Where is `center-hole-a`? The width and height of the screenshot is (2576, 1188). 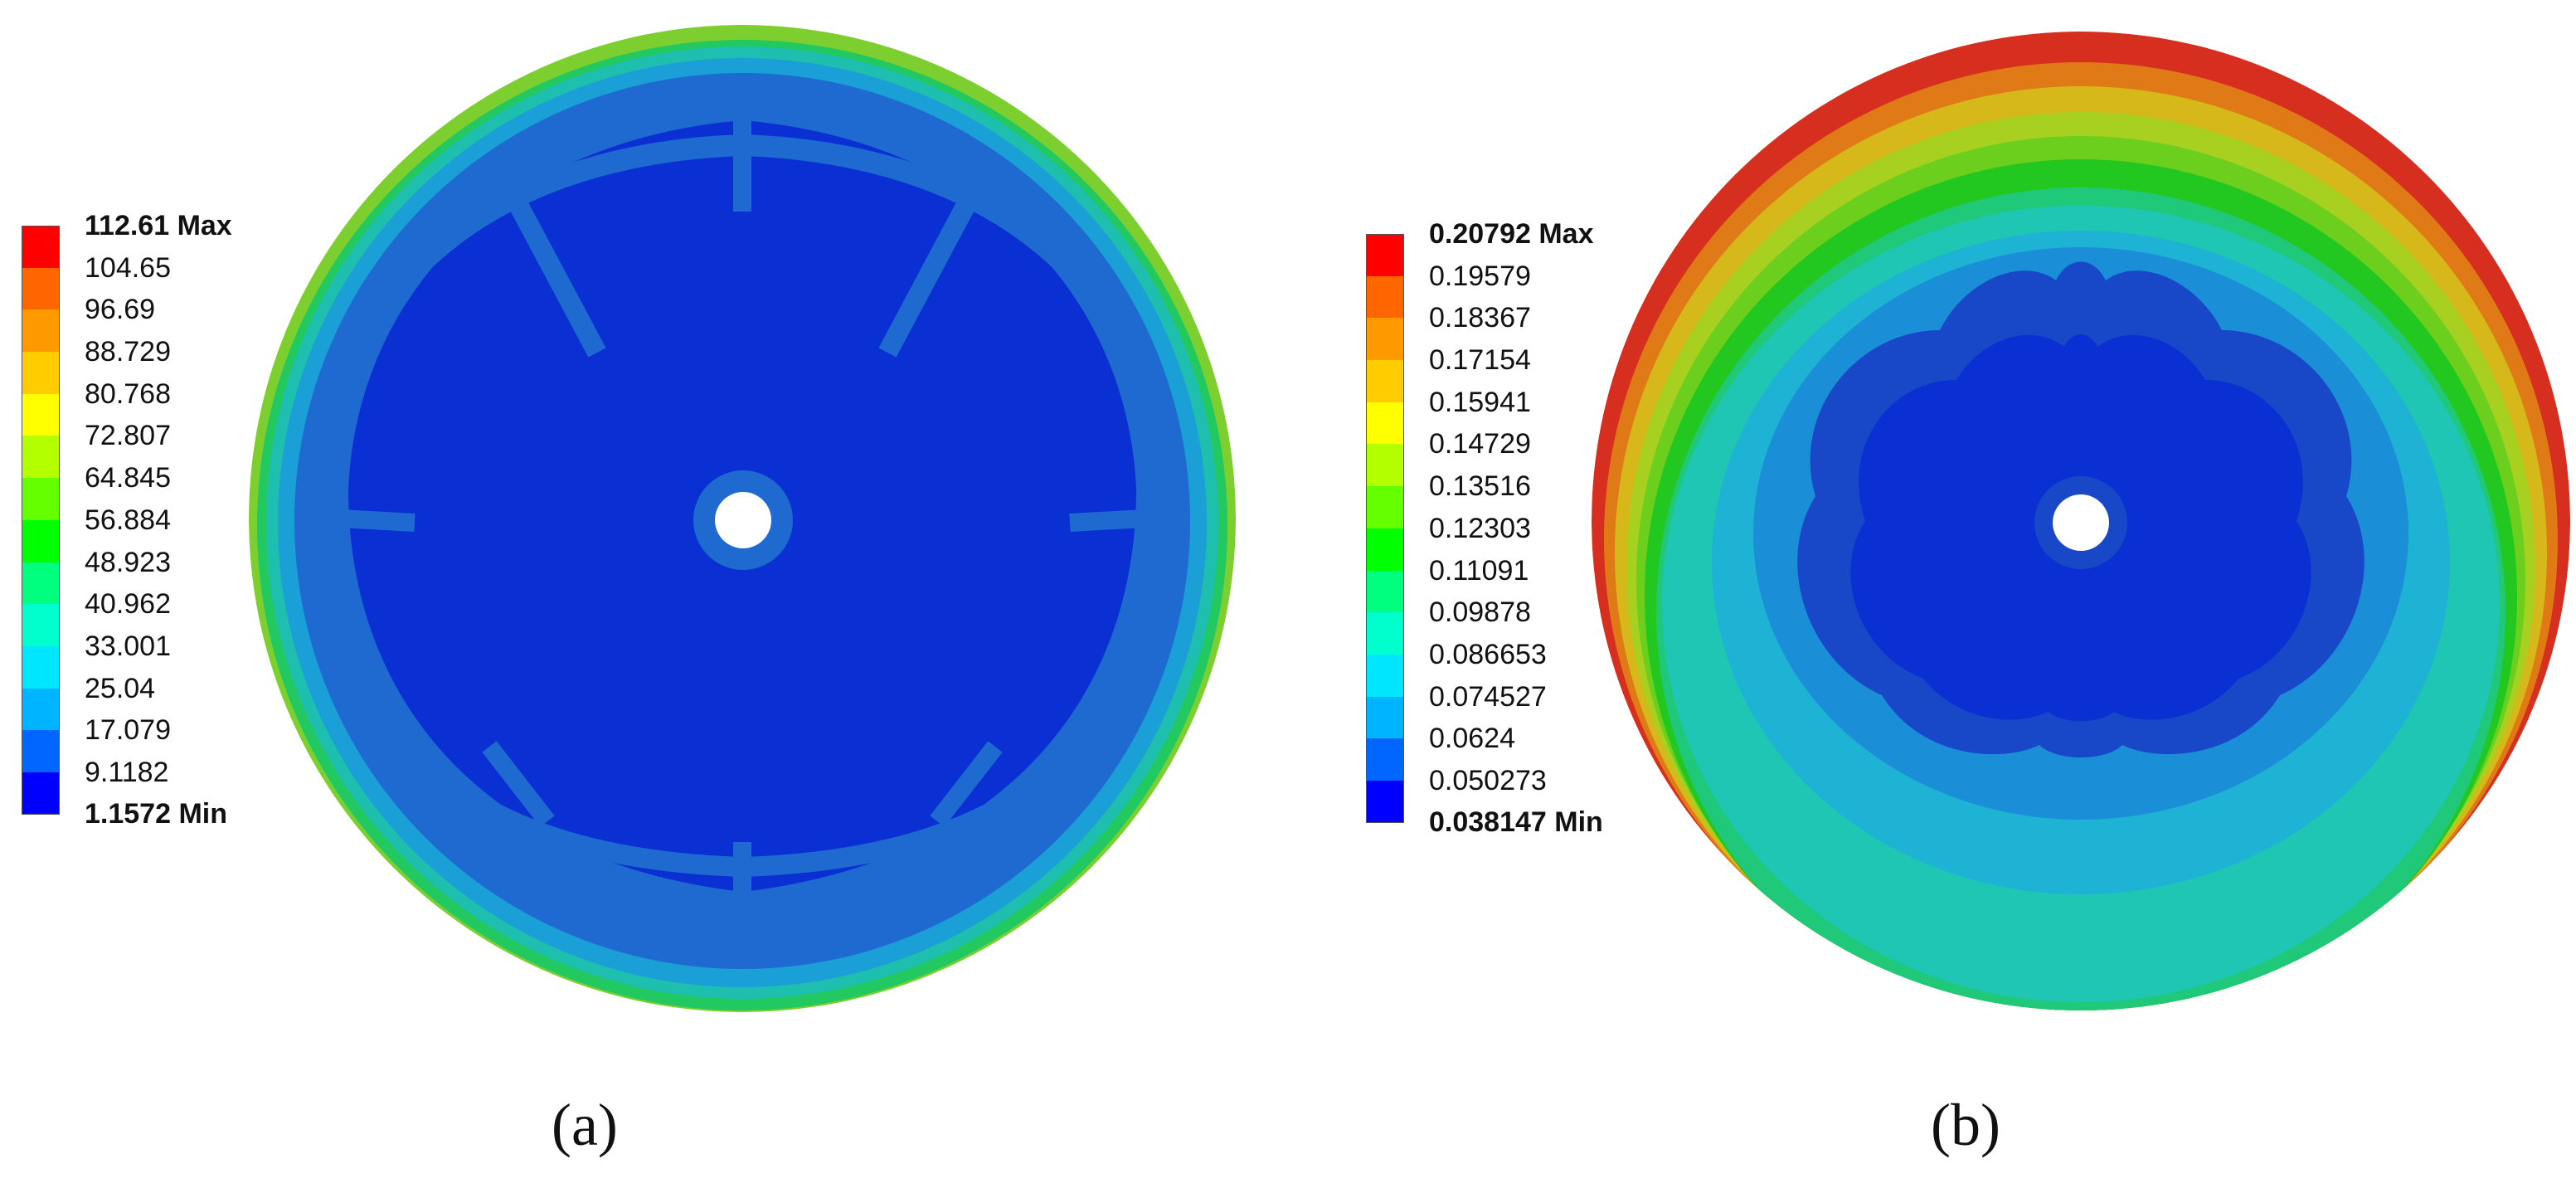 center-hole-a is located at coordinates (743, 520).